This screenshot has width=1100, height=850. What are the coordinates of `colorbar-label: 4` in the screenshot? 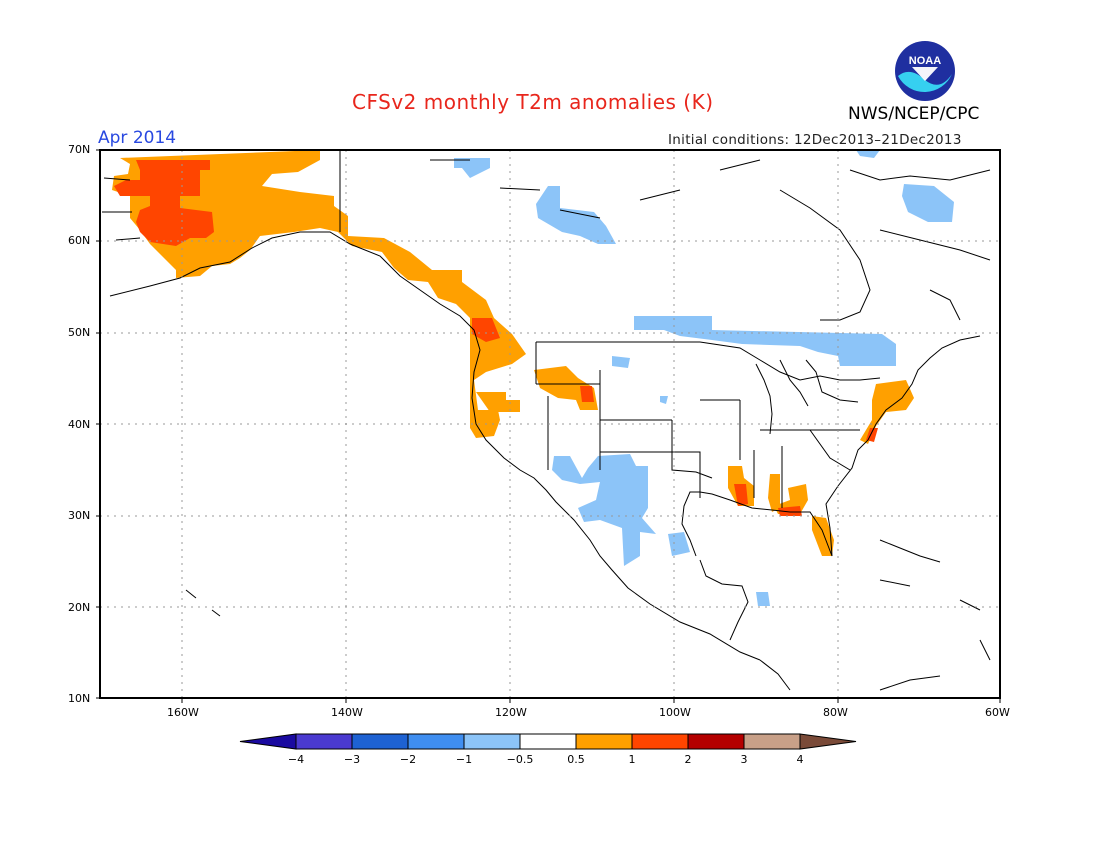 It's located at (800, 759).